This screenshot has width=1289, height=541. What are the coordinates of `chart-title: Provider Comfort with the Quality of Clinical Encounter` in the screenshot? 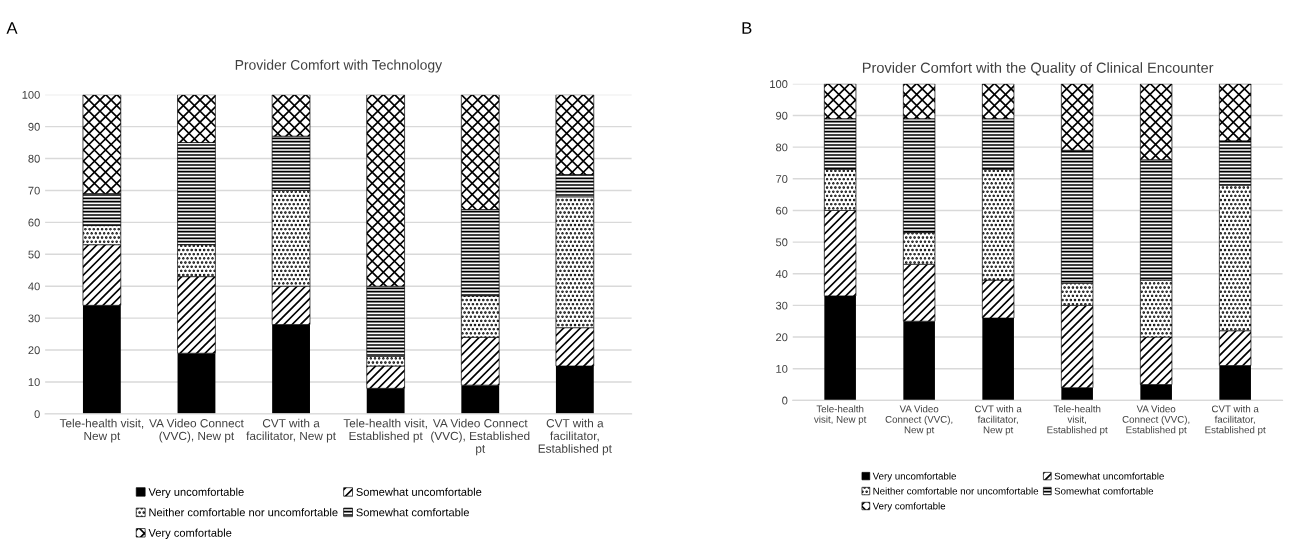 It's located at (1038, 69).